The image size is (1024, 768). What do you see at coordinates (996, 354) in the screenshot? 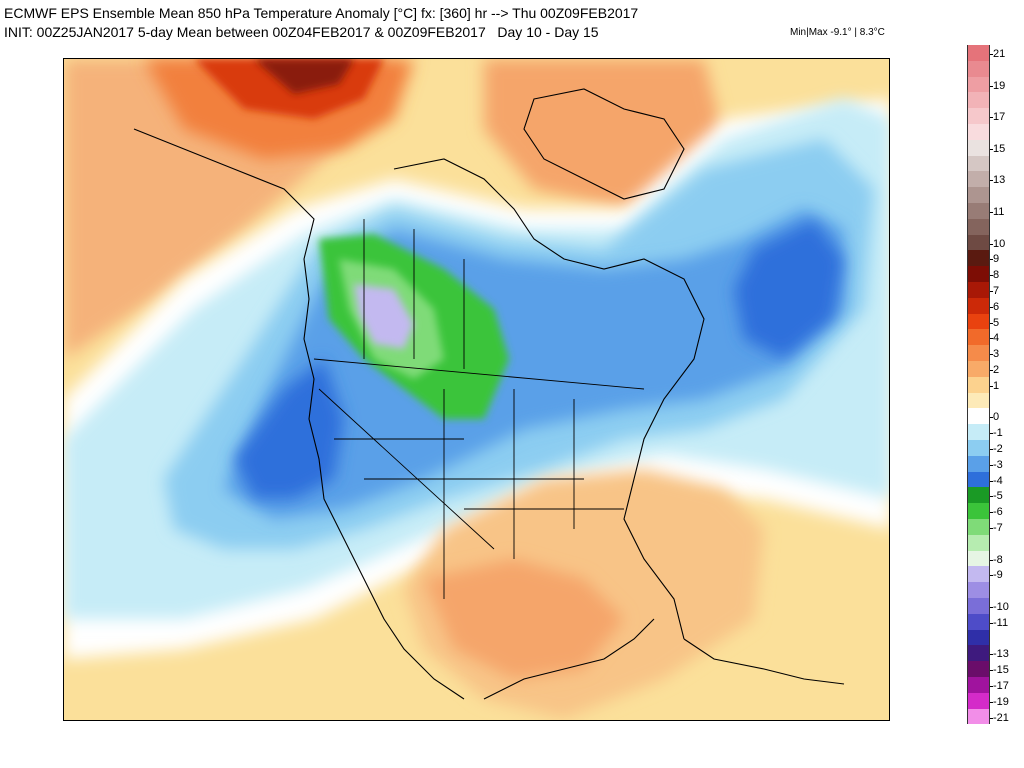
I see `colorbar-label: 3` at bounding box center [996, 354].